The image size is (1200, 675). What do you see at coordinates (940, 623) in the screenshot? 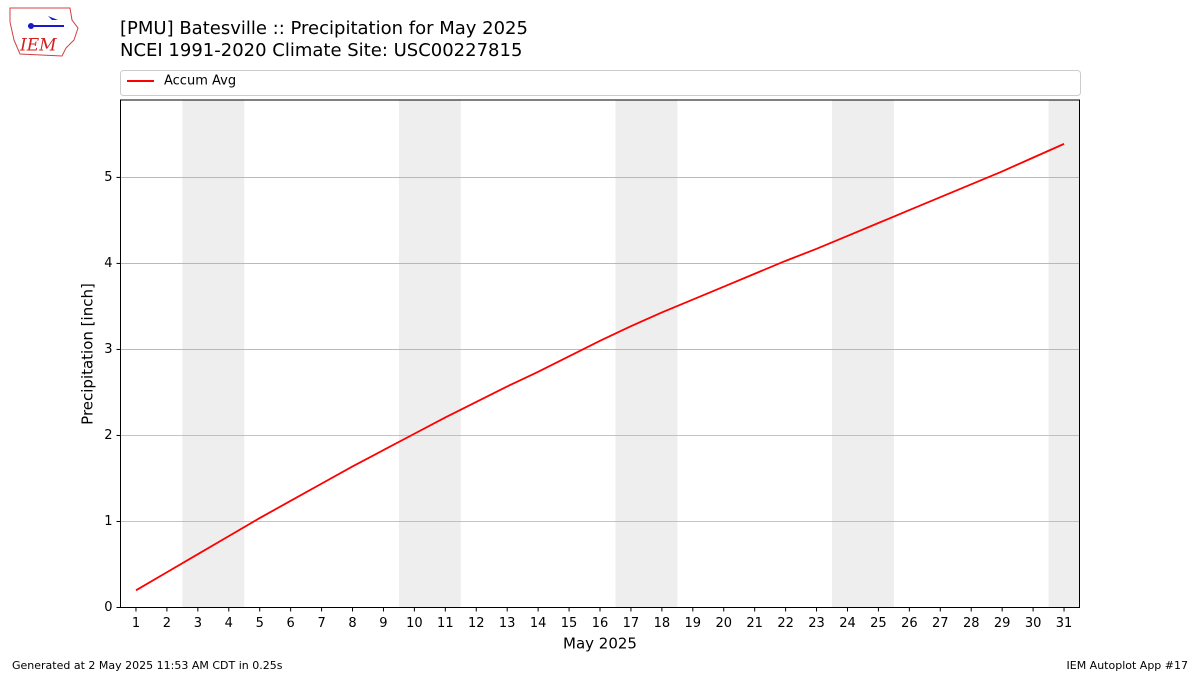
I see `x-tick-label: 27` at bounding box center [940, 623].